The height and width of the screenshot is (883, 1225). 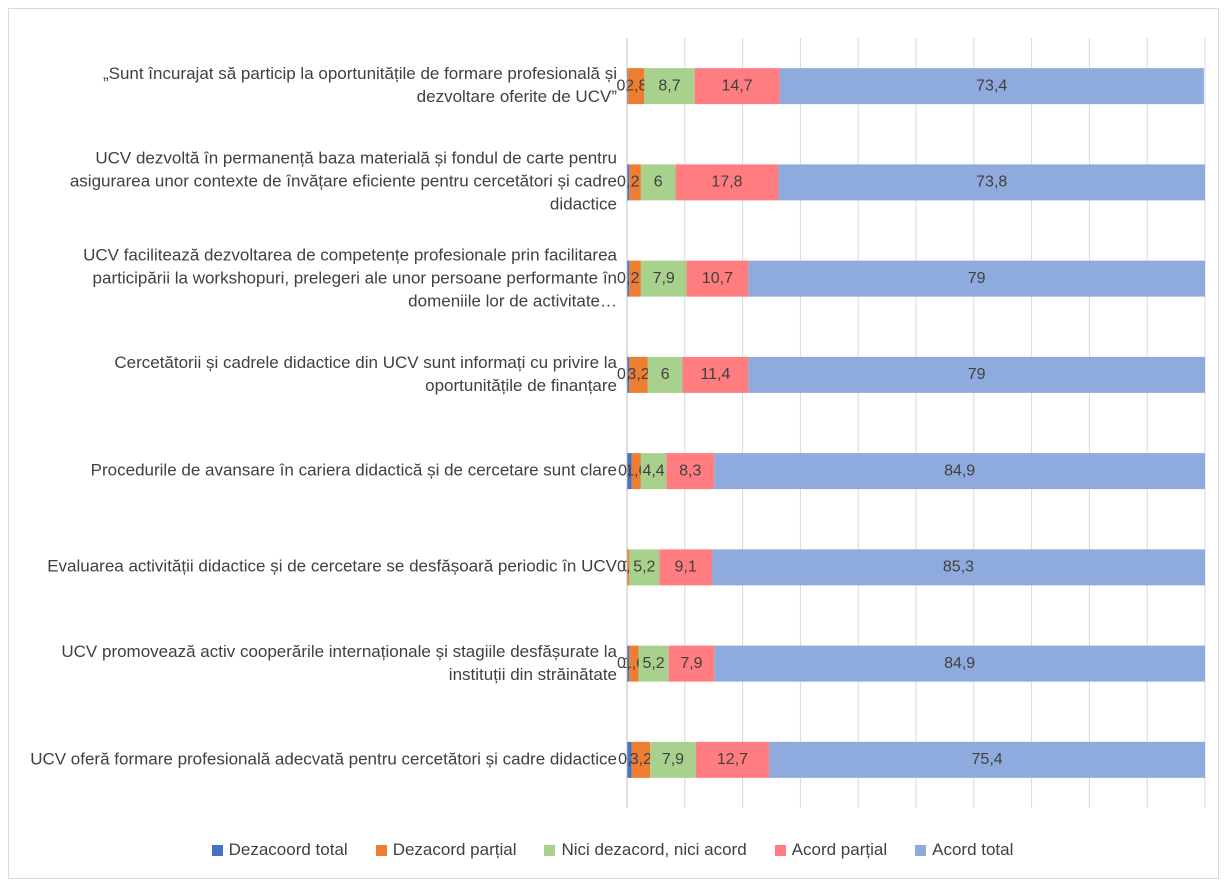 I want to click on data-label: 4,4, so click(x=653, y=470).